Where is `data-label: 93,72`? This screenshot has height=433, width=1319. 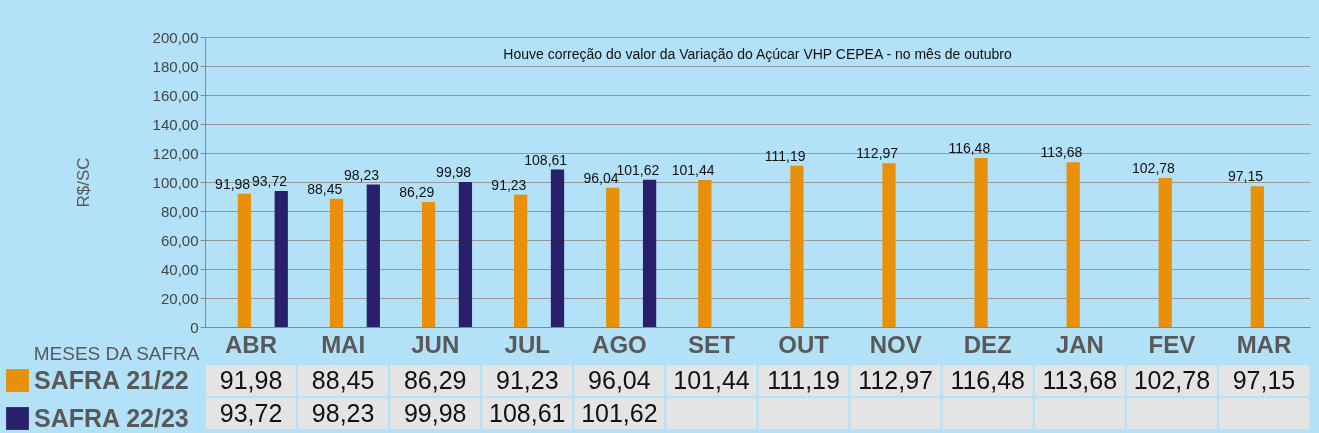
data-label: 93,72 is located at coordinates (251, 412).